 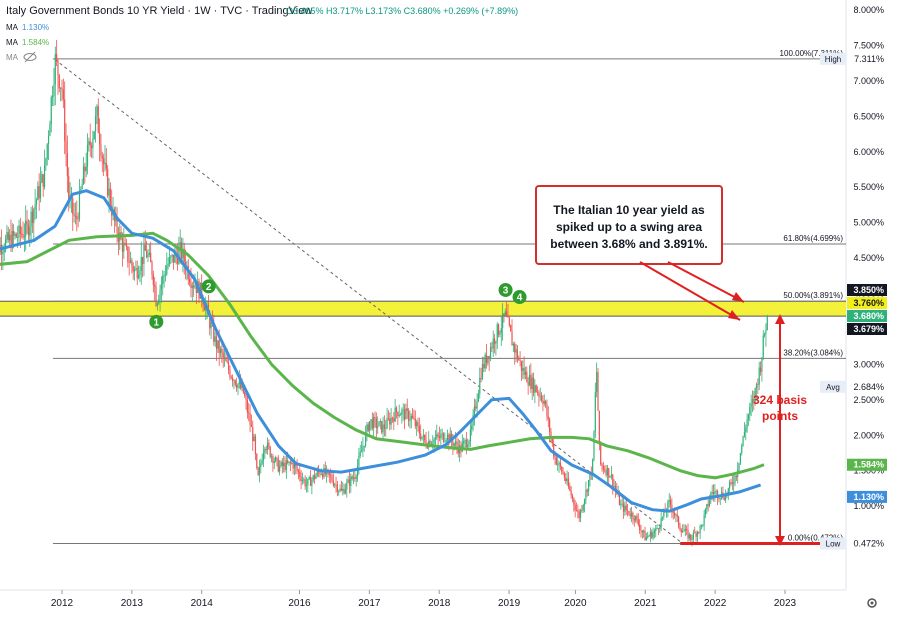 I want to click on x-tick-8: 2021, so click(x=645, y=603).